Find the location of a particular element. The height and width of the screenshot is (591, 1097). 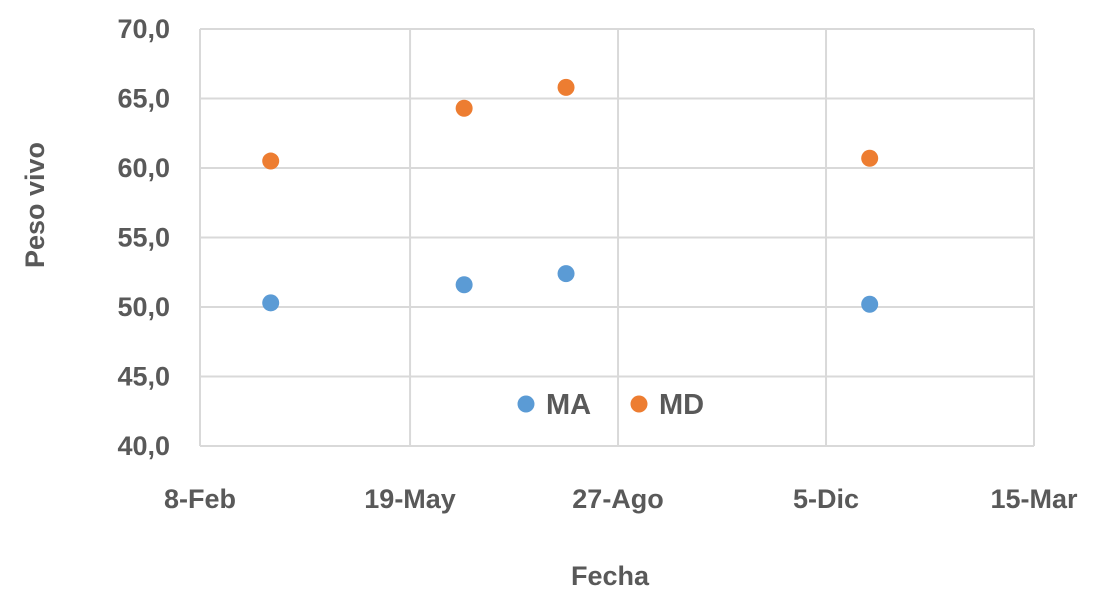

legend-marker-md is located at coordinates (639, 404).